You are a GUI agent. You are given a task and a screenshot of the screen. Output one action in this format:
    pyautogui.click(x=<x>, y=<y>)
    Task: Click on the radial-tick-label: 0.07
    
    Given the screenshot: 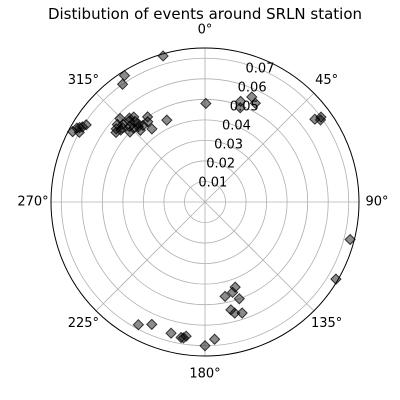 What is the action you would take?
    pyautogui.click(x=260, y=69)
    